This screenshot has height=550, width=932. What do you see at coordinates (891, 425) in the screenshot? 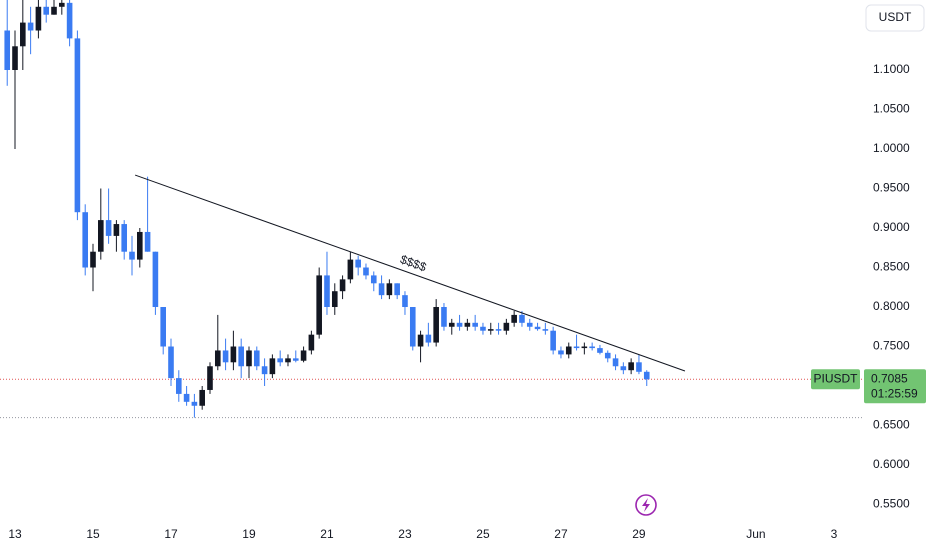
I see `y-tick-label: 0.6500` at bounding box center [891, 425].